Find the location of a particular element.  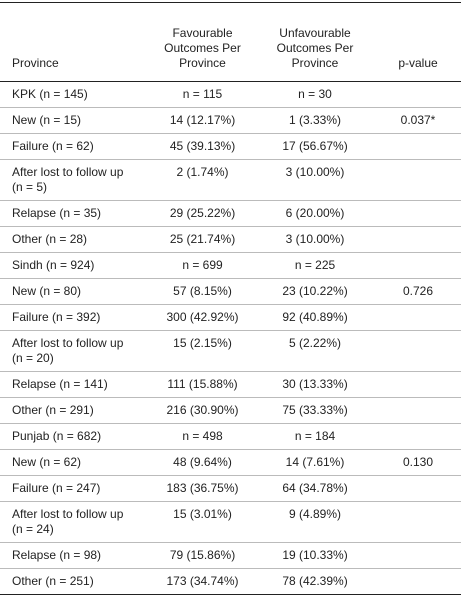

table-row: Other (n = 291) 216 (30.90%) 75 (33.33%) is located at coordinates (230, 410).